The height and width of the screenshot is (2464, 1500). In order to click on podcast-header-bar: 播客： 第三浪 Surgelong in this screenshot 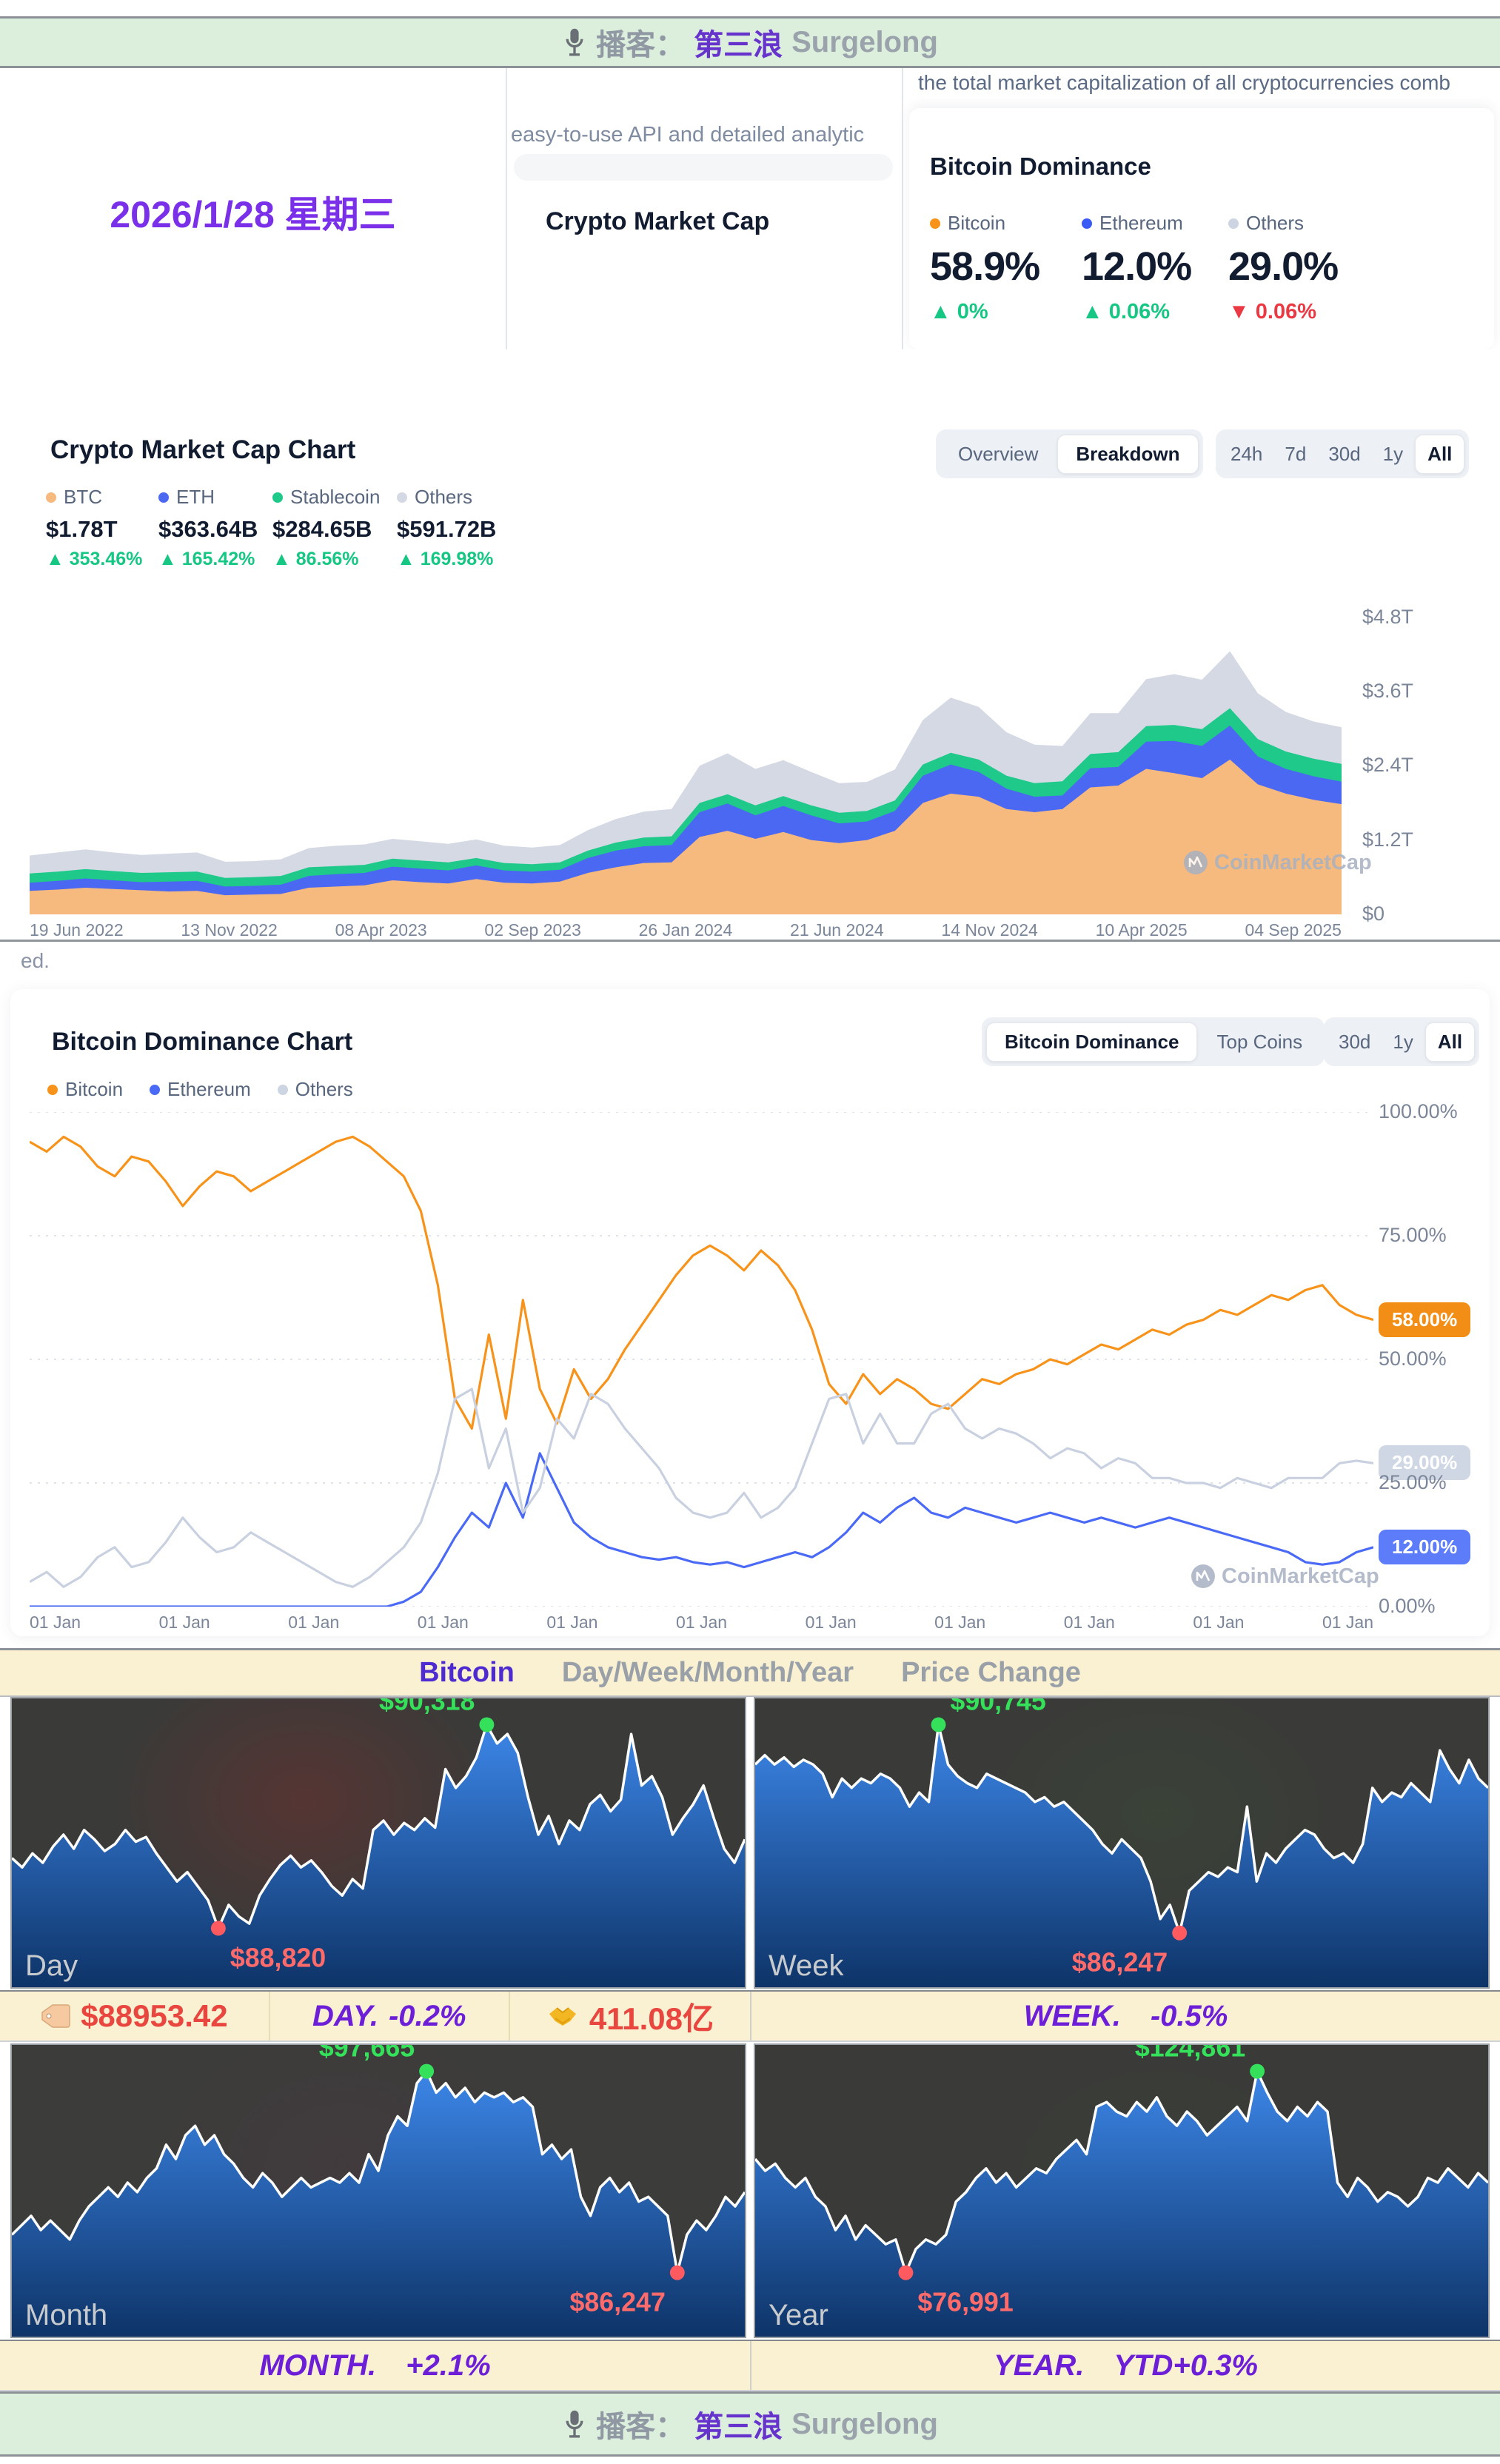, I will do `click(750, 42)`.